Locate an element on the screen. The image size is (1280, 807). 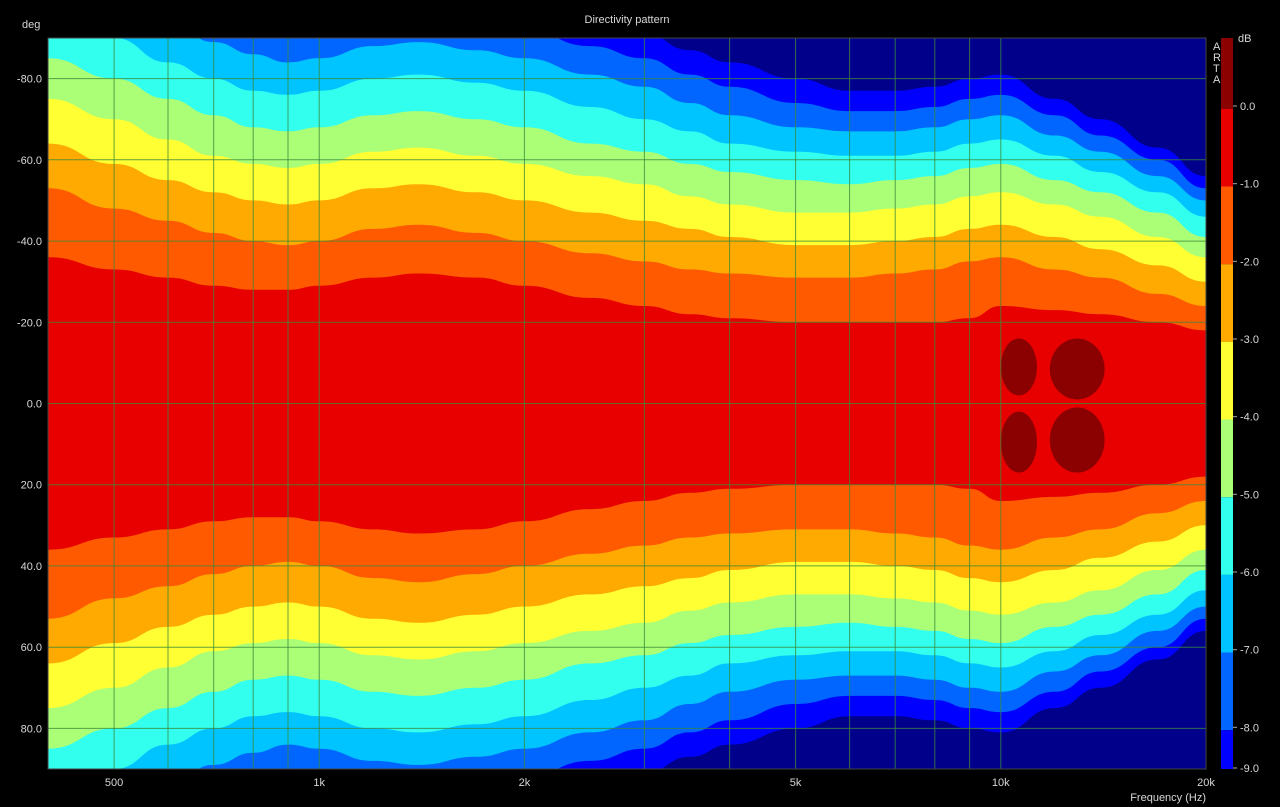
colorbar-label: -7.0 is located at coordinates (1249, 651).